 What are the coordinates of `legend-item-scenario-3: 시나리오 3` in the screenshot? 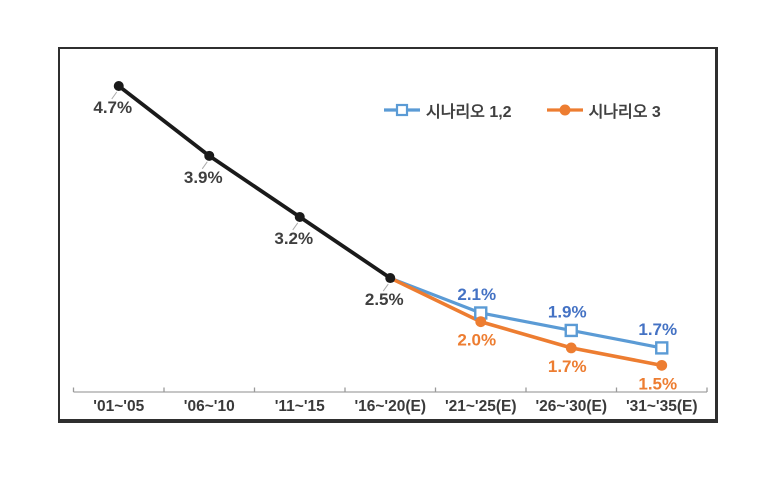 It's located at (603, 110).